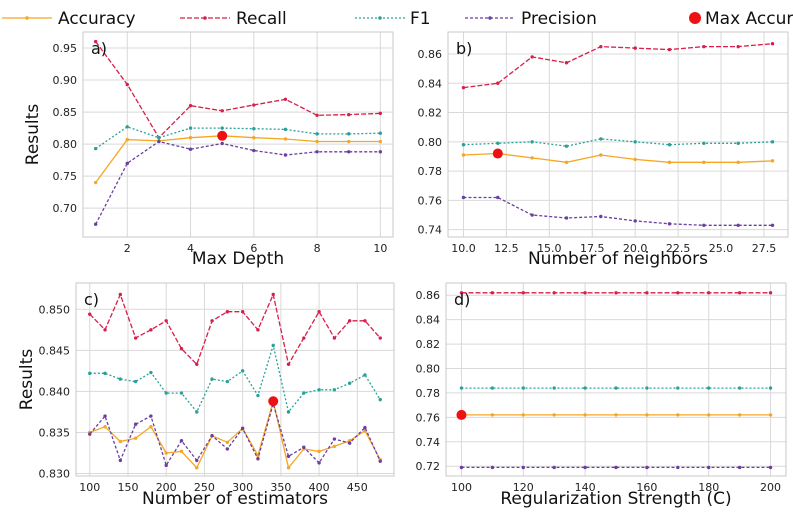  What do you see at coordinates (55, 391) in the screenshot?
I see `y-tick-label: 0.840` at bounding box center [55, 391].